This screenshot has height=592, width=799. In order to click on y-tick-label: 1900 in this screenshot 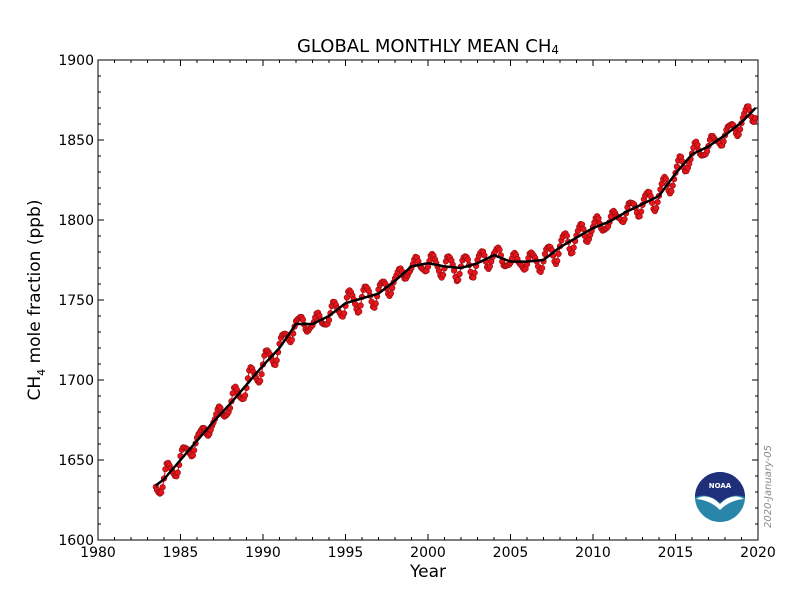, I will do `click(76, 61)`.